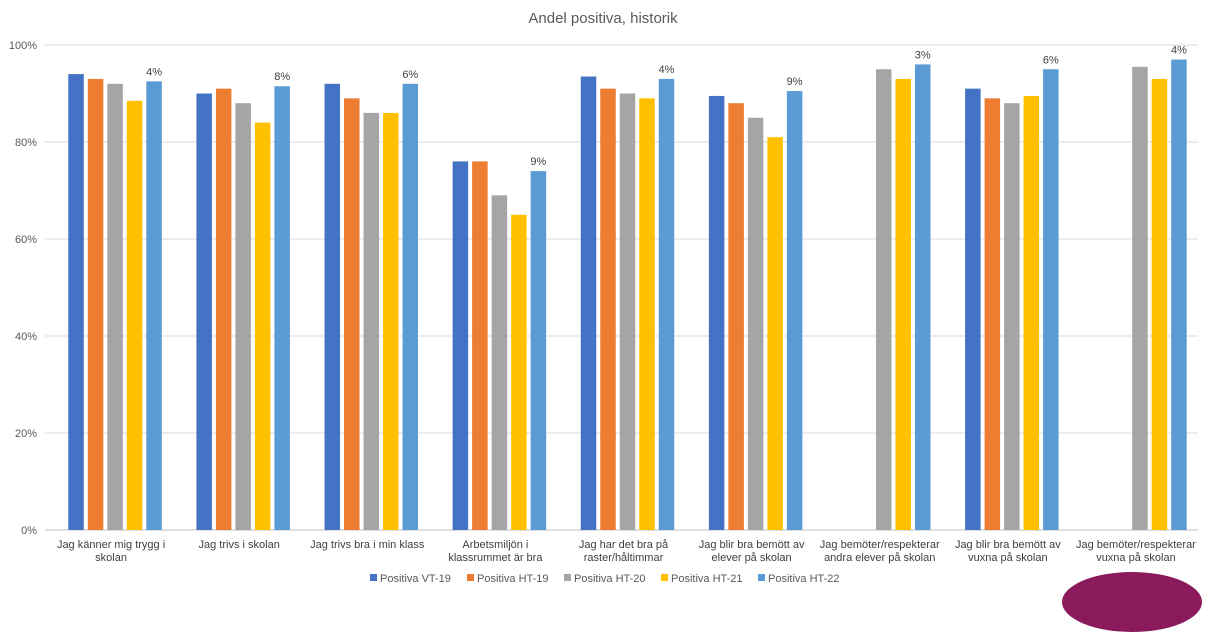 This screenshot has width=1206, height=632. I want to click on y-tick-label: 20%, so click(26, 434).